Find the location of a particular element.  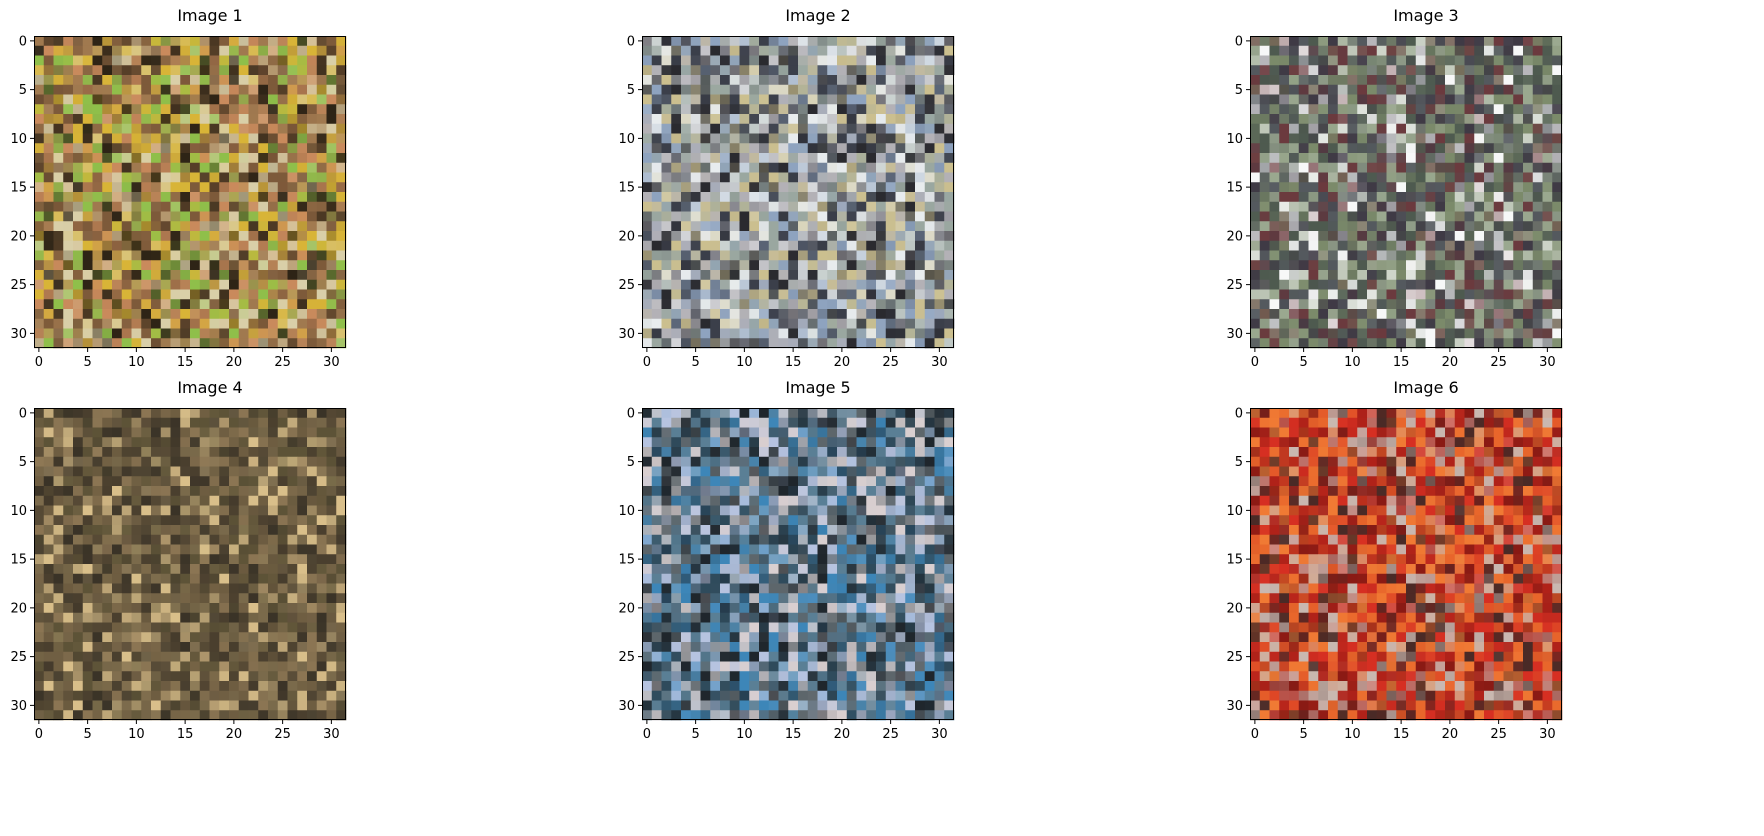

x-tick-label: 5 is located at coordinates (87, 734).